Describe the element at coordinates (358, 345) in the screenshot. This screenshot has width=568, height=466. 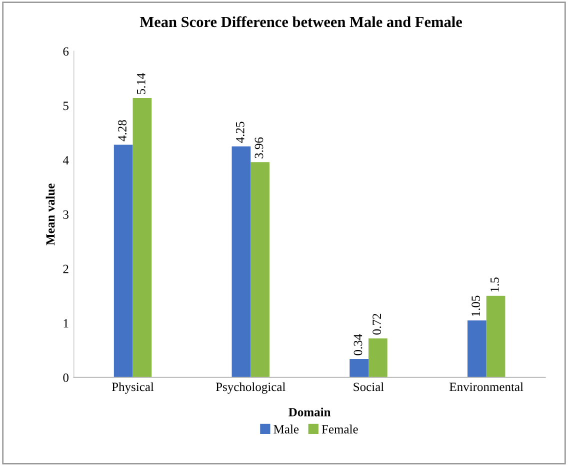
I see `data-label: 0.34` at that location.